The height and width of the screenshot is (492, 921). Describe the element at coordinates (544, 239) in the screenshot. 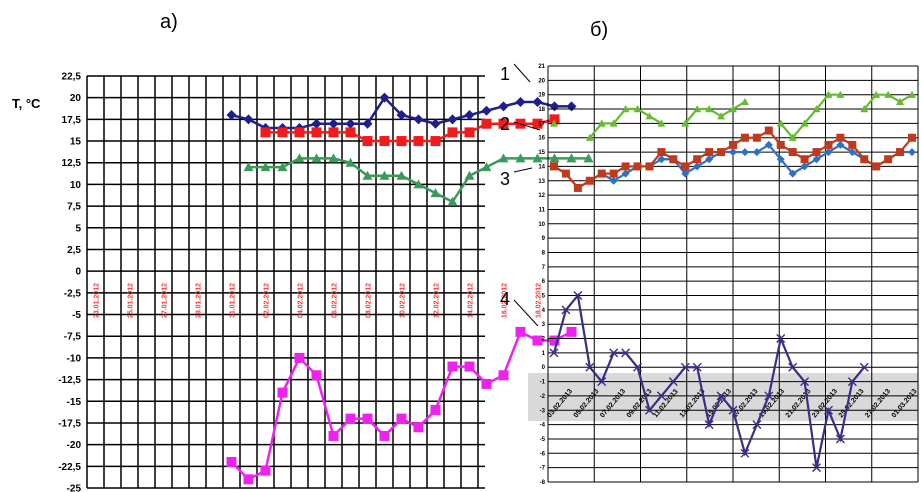

I see `y-tick-label: 9` at that location.